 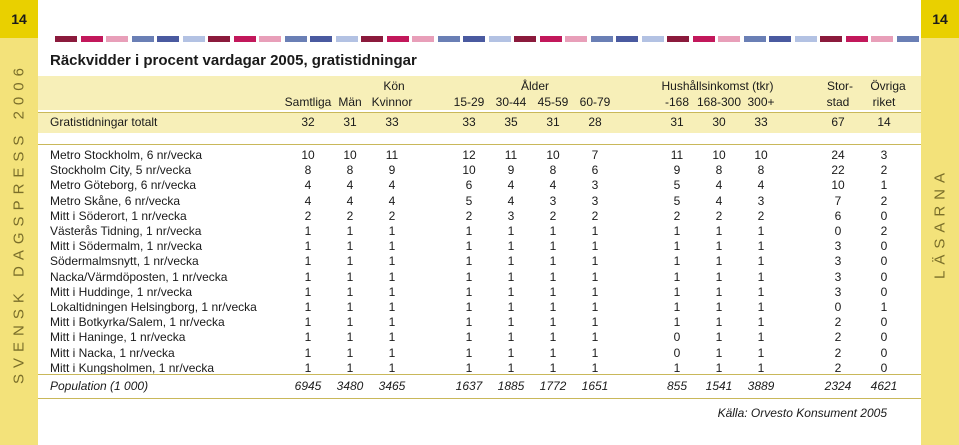 I want to click on population-row-cell: 855, so click(x=677, y=386).